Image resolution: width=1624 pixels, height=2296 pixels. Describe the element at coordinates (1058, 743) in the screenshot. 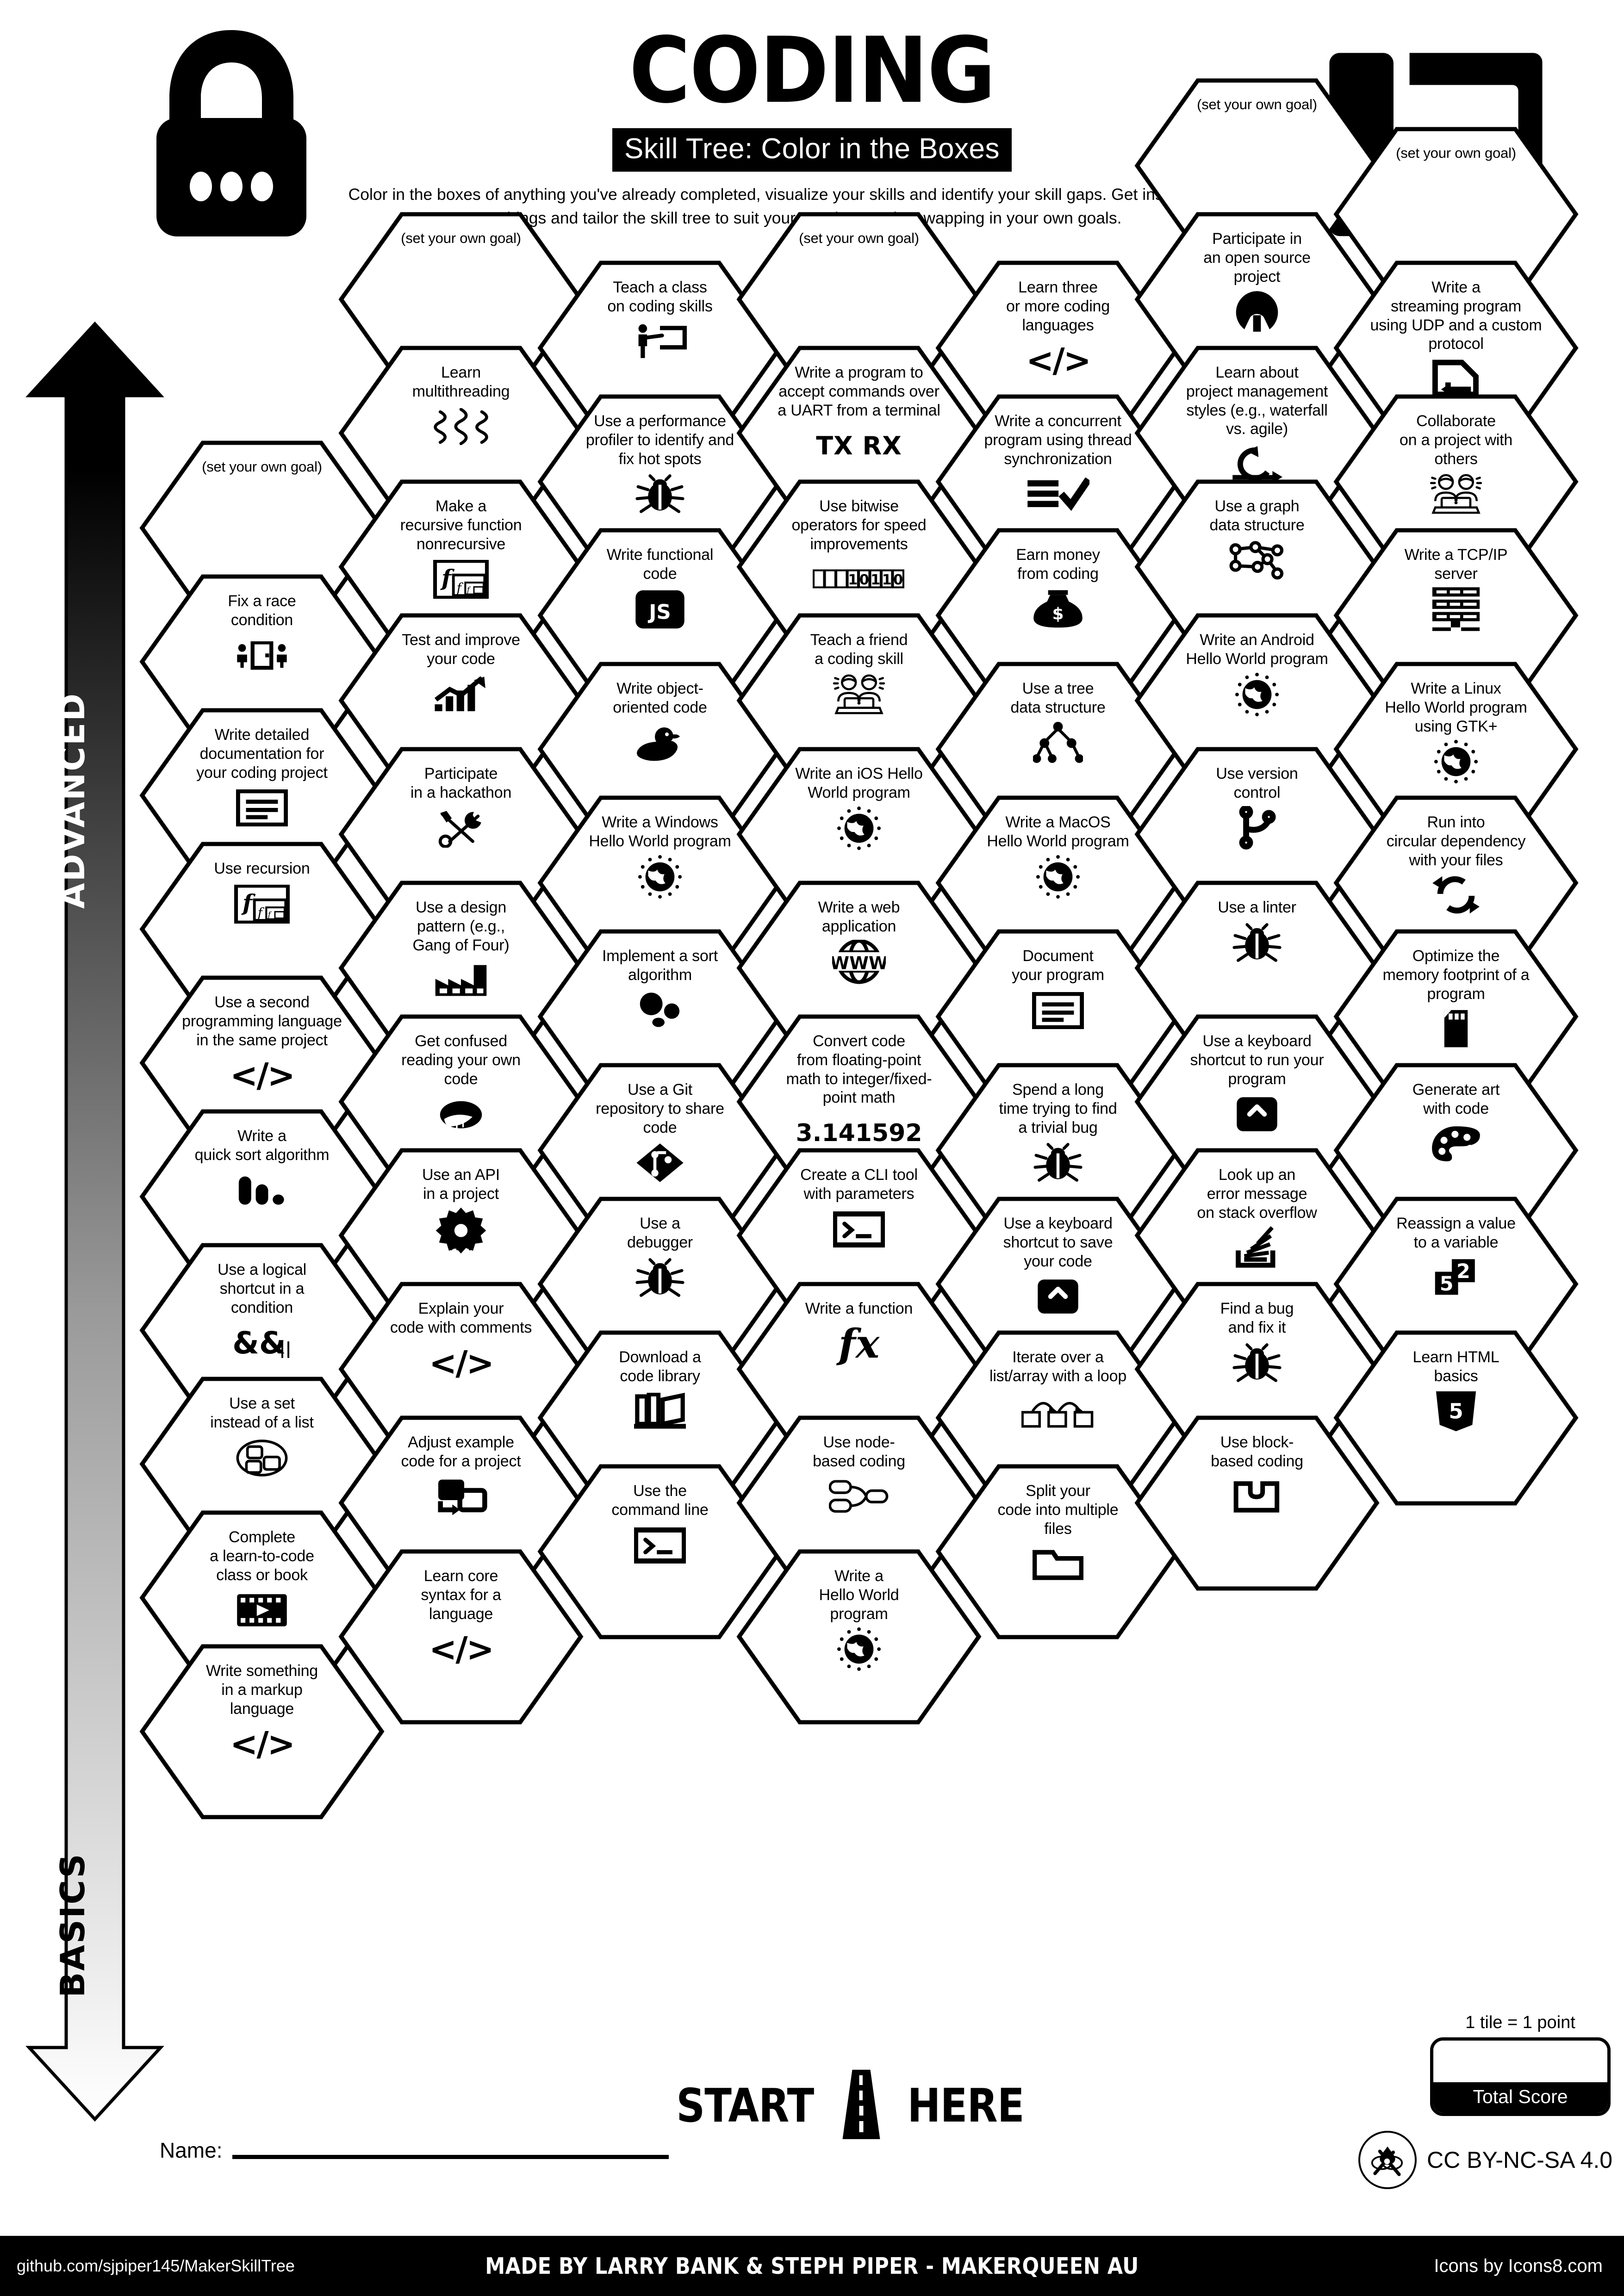

I see `tree-structure-icon` at that location.